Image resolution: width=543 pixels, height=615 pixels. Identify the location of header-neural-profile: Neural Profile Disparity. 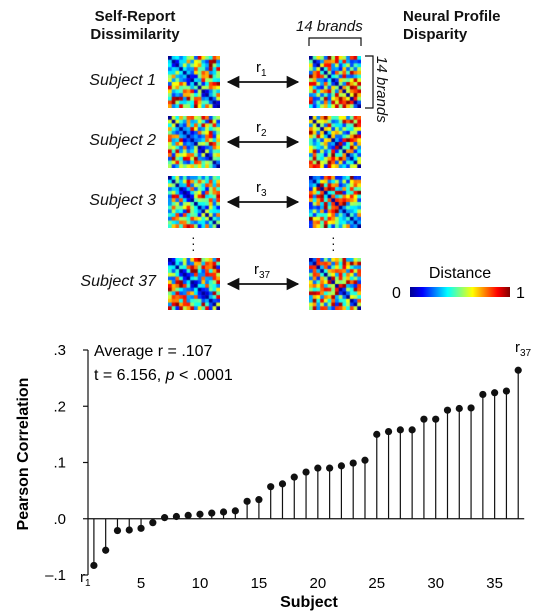
(468, 26).